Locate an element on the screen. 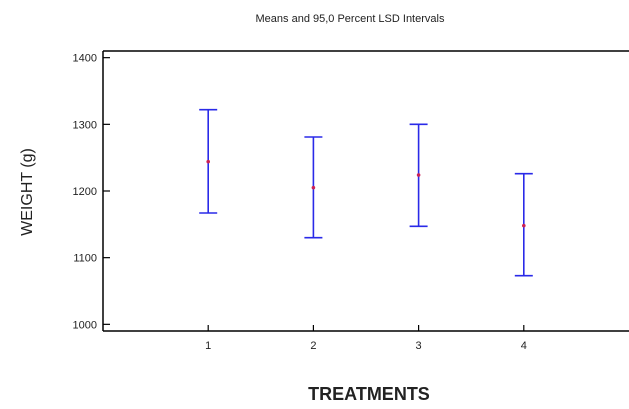  y-tick-label: 1300 is located at coordinates (85, 125).